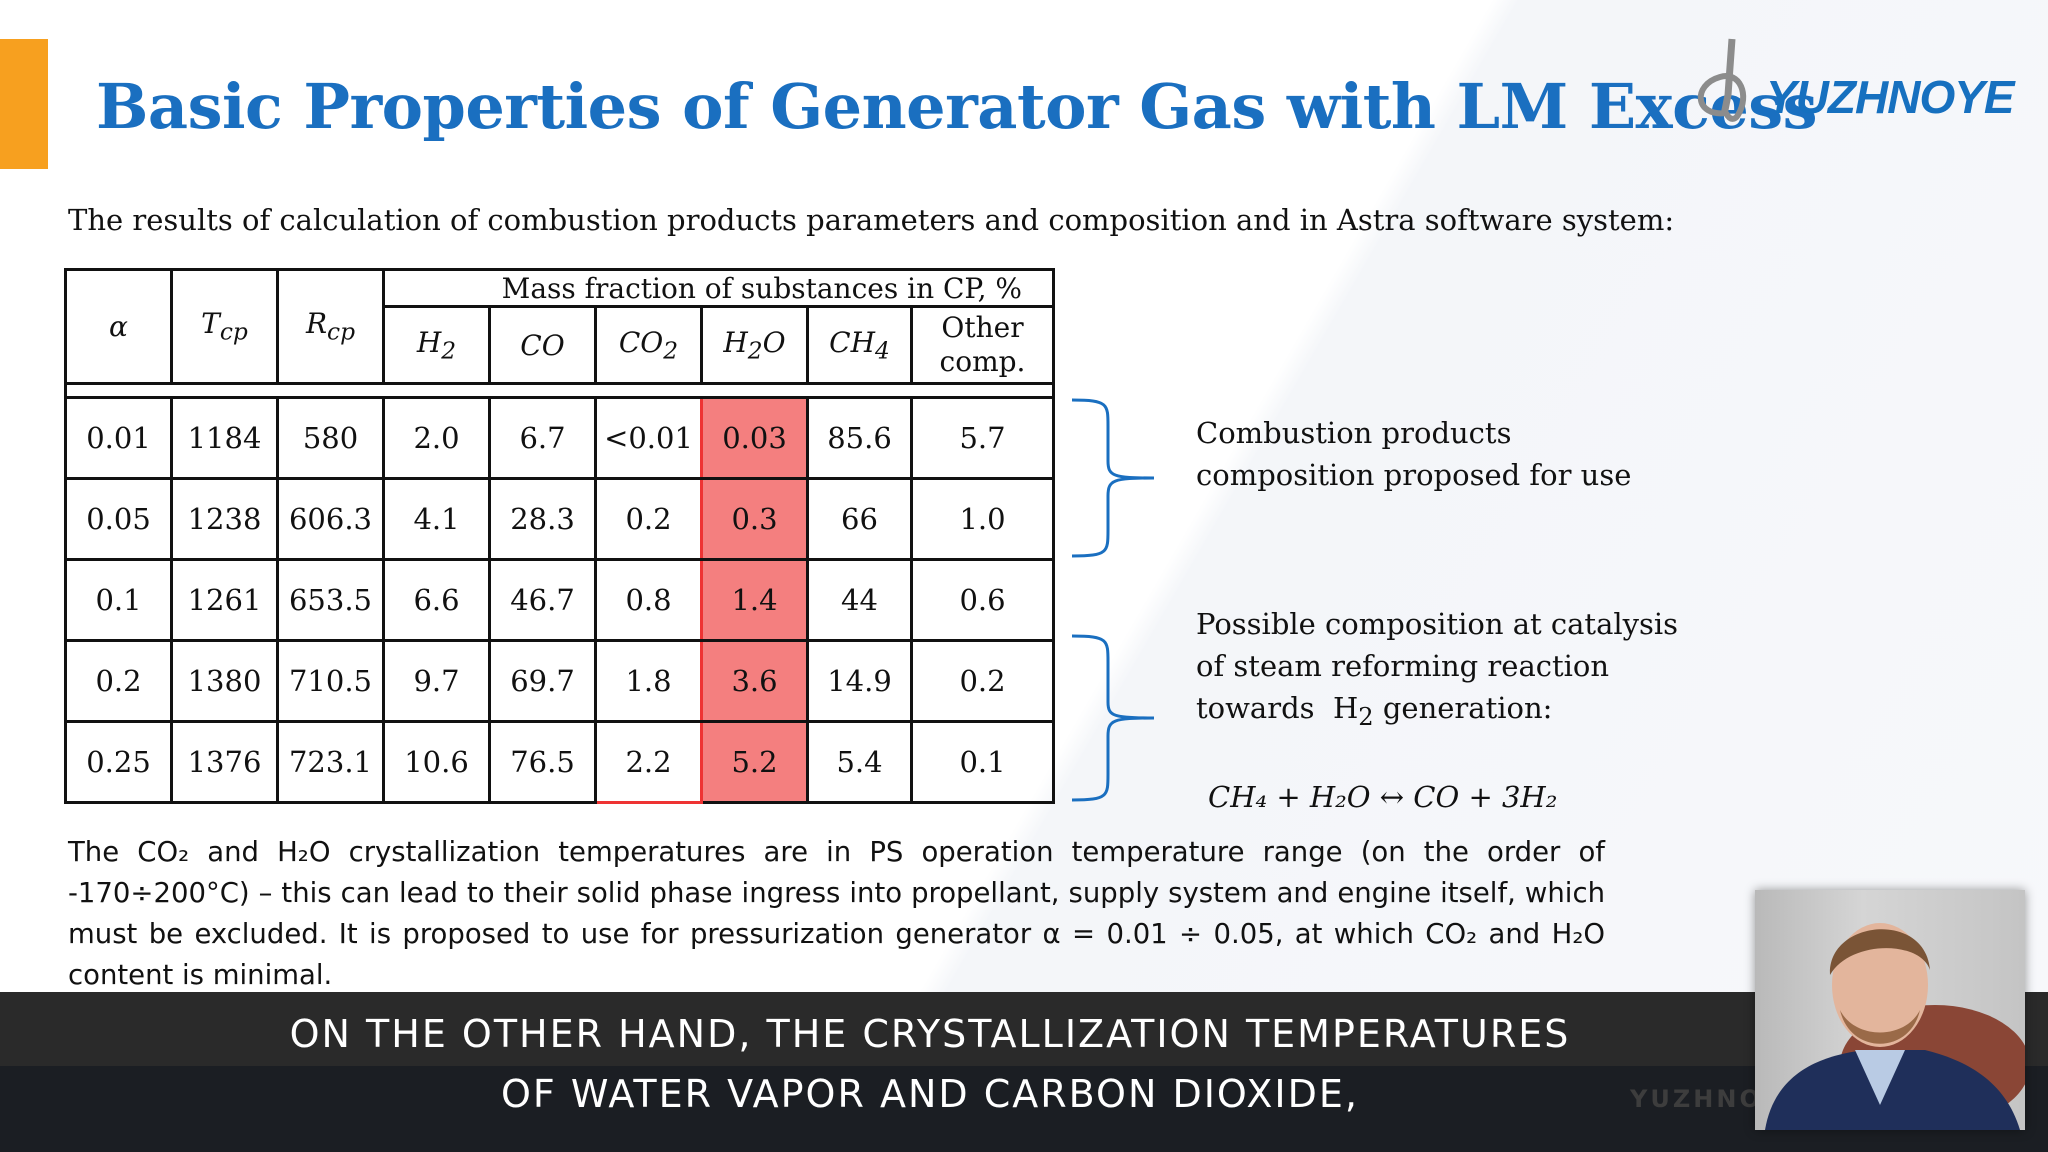 This screenshot has height=1152, width=2048. I want to click on table-cell: 710.5, so click(330, 681).